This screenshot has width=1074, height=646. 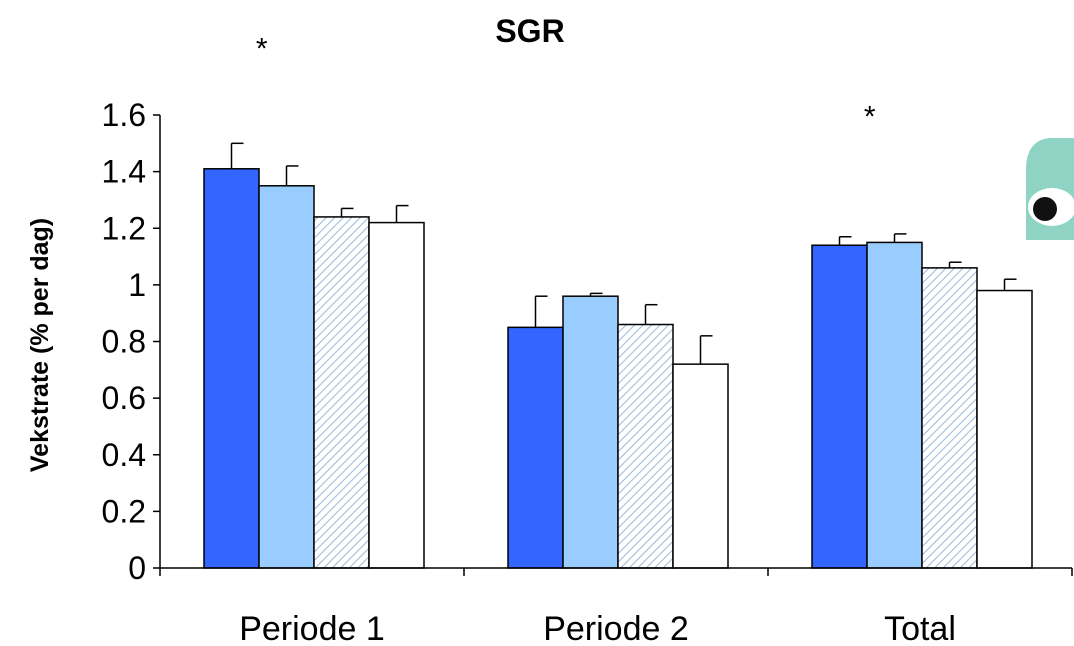 I want to click on category-label: Total, so click(x=920, y=628).